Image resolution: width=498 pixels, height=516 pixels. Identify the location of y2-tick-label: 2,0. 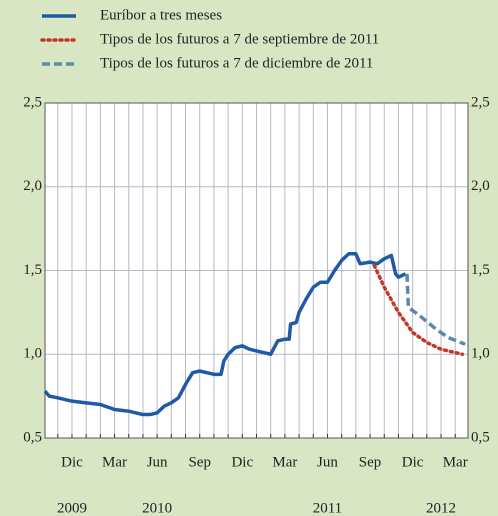
(480, 186).